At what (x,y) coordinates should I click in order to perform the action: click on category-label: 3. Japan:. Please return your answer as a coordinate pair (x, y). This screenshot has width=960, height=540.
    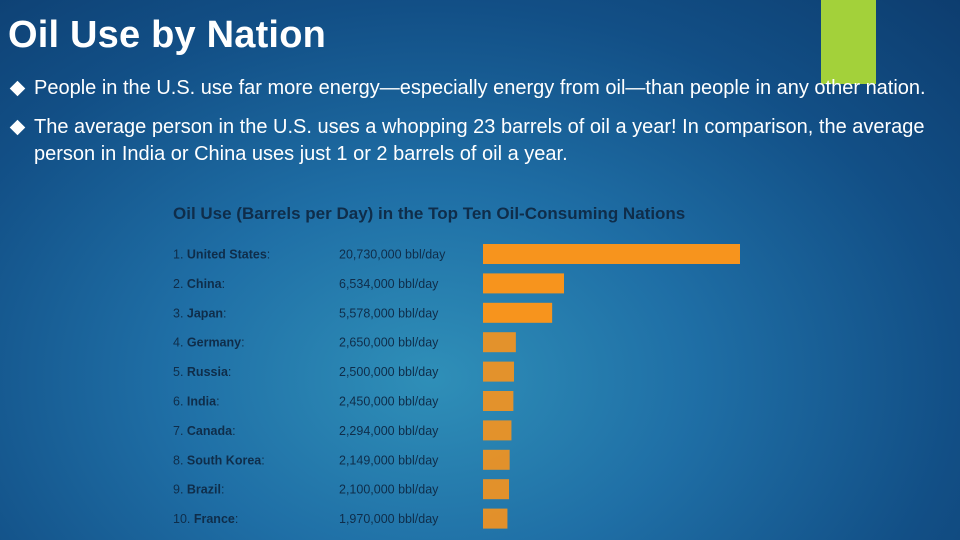
    Looking at the image, I should click on (200, 313).